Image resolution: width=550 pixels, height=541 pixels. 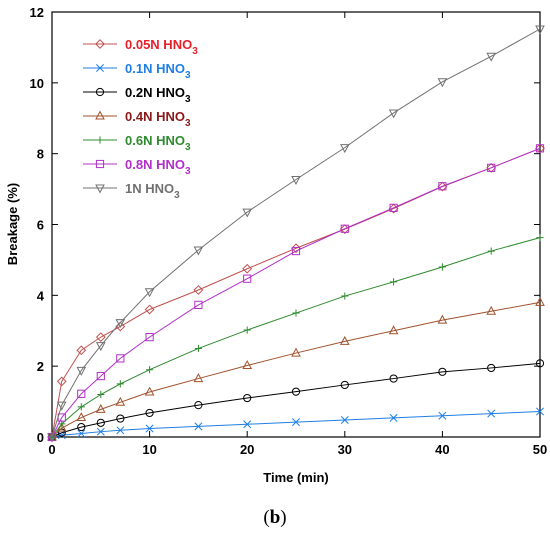 What do you see at coordinates (155, 164) in the screenshot?
I see `legend-label-main: 0.8N HNO` at bounding box center [155, 164].